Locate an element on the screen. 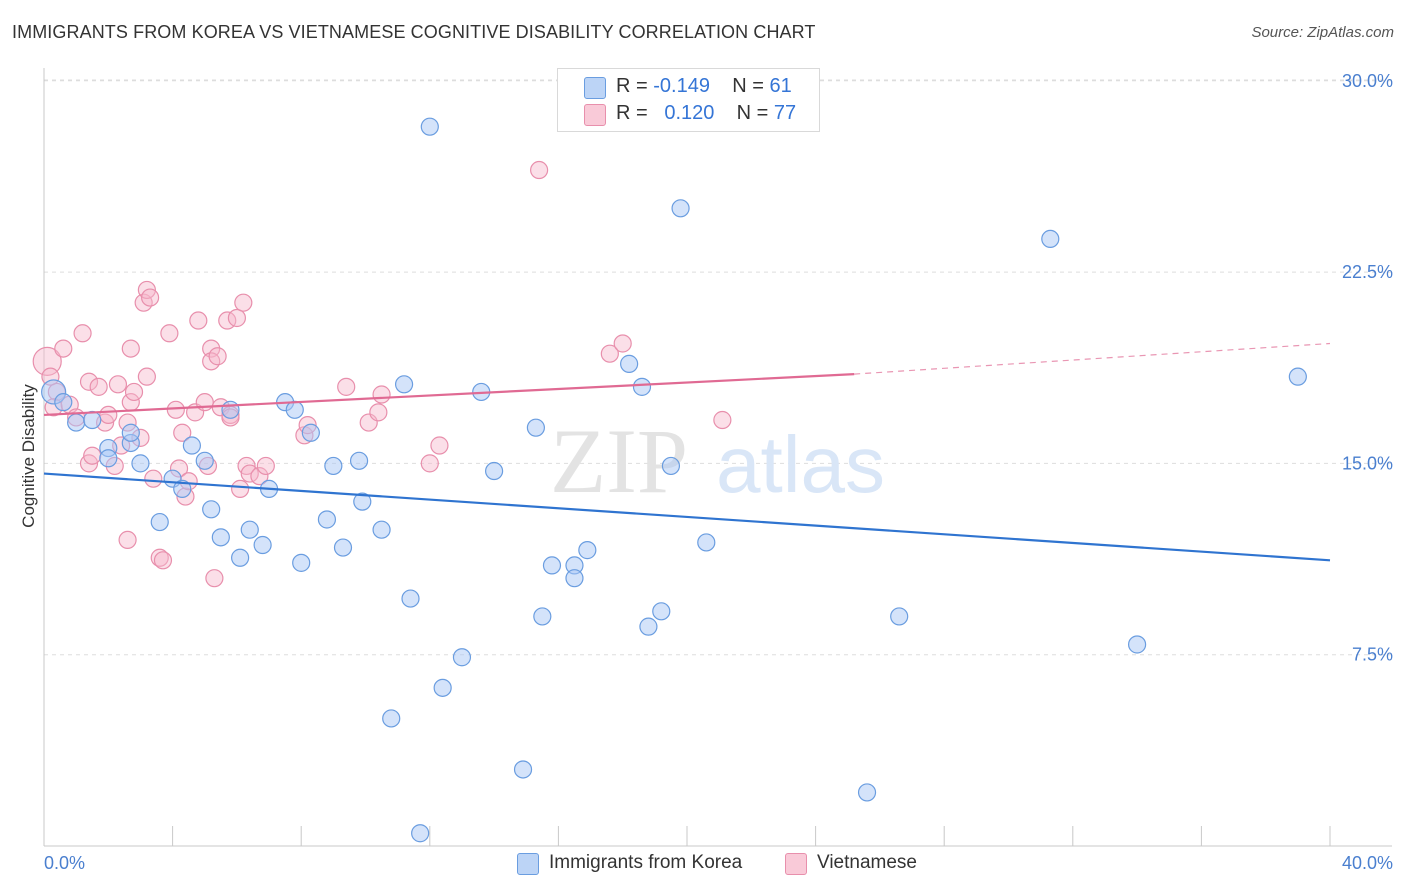 The width and height of the screenshot is (1406, 892). vietnamese-n-value: 77 is located at coordinates (785, 113).